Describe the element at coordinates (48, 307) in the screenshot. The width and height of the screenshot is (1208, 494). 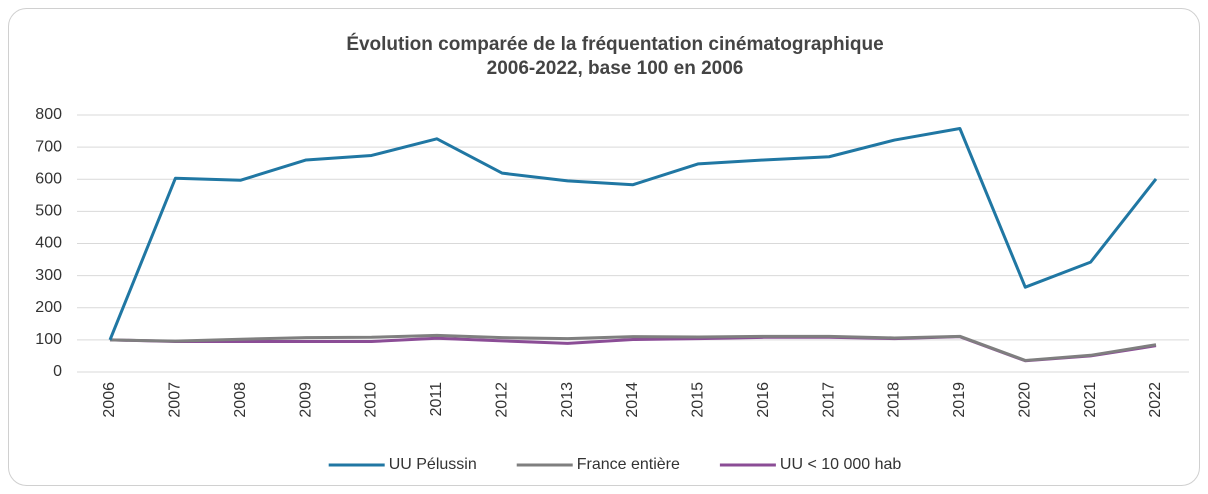
I see `y-tick-label: 200` at that location.